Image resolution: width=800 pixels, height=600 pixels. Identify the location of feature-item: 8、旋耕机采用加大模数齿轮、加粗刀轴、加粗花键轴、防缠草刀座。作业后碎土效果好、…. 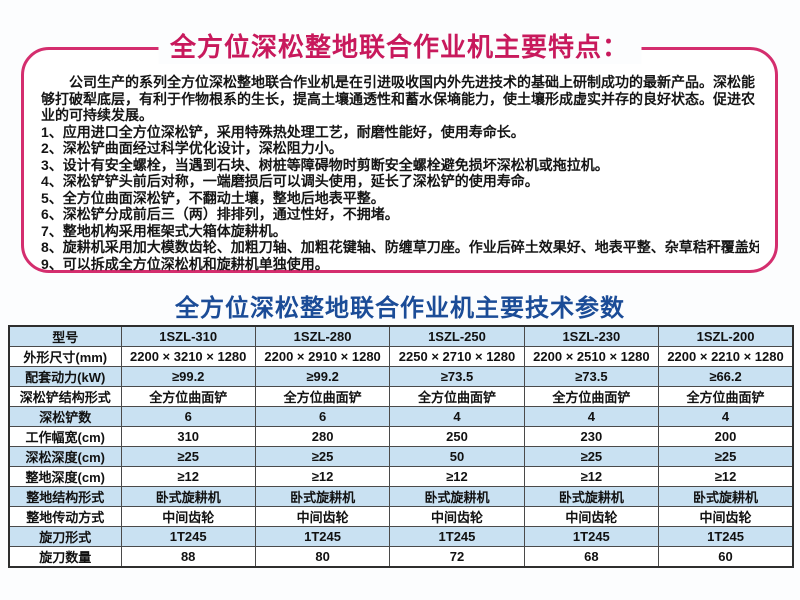
(400, 247).